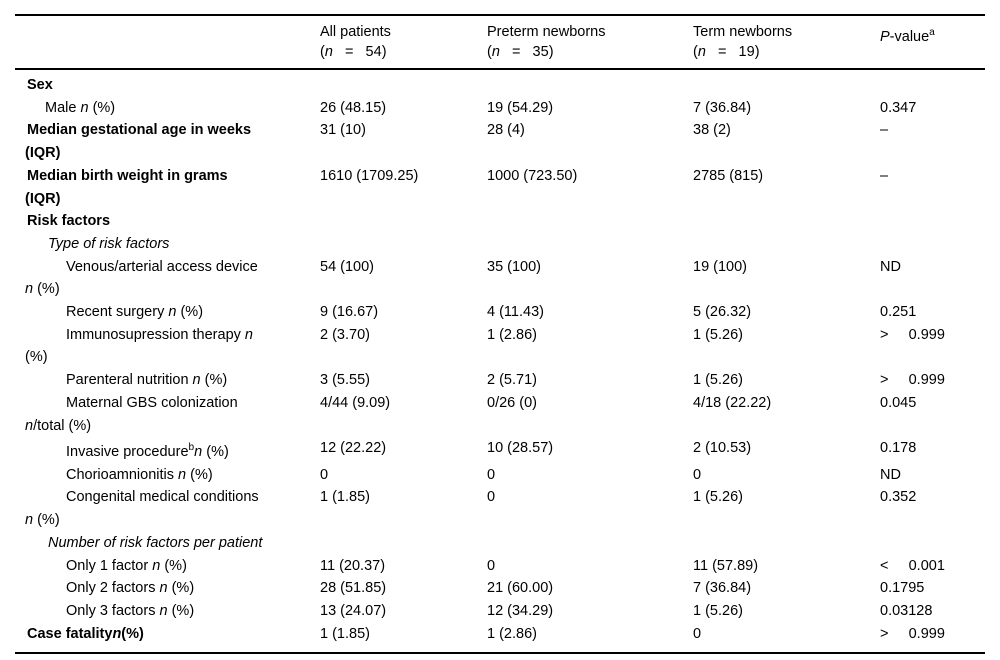  I want to click on cell-value: 26 (48.15), so click(353, 107).